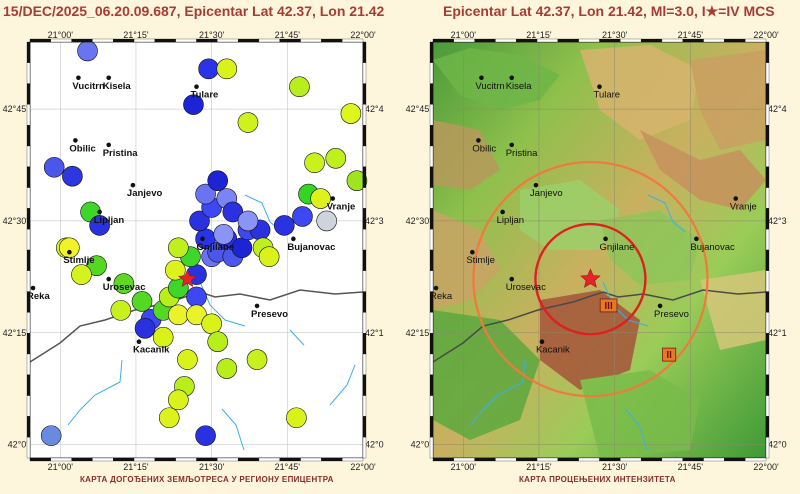 This screenshot has width=800, height=494. I want to click on city-label: Urosevac, so click(124, 287).